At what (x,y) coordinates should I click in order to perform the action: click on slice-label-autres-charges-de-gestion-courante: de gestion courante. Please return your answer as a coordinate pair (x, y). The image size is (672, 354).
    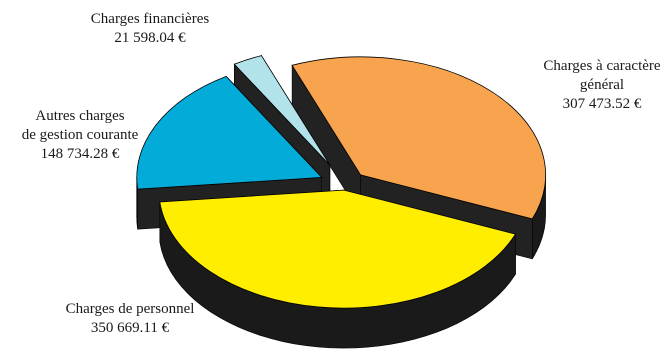
    Looking at the image, I should click on (80, 135).